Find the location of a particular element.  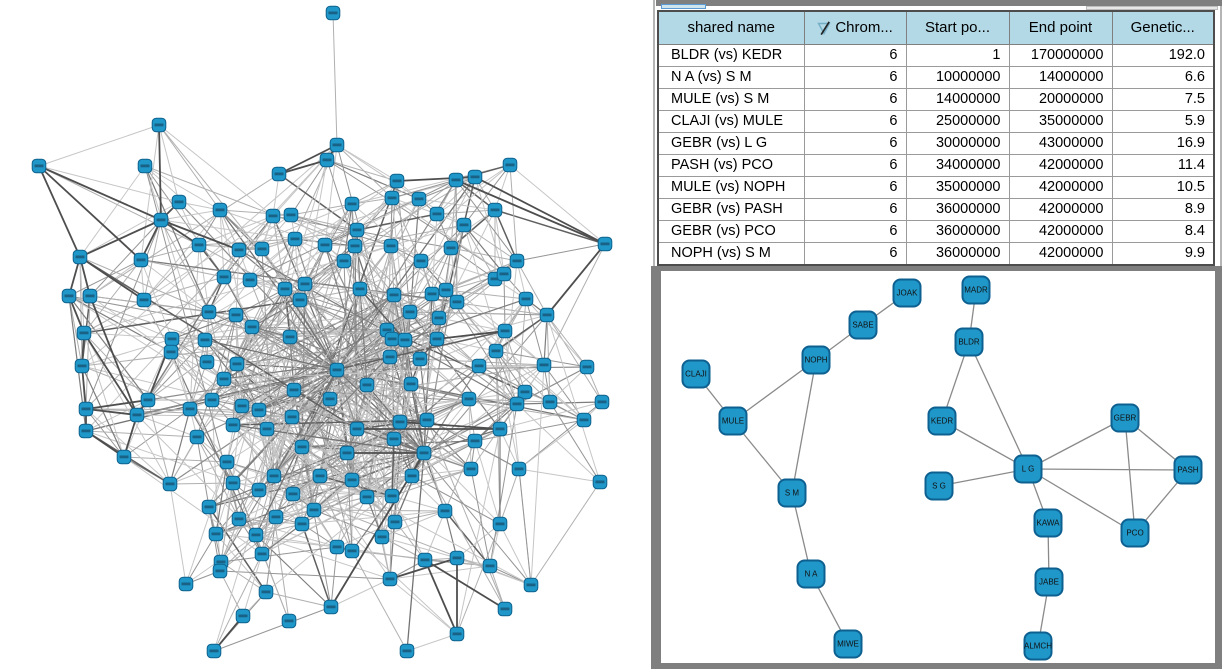

svg-text: BLDR is located at coordinates (969, 342).